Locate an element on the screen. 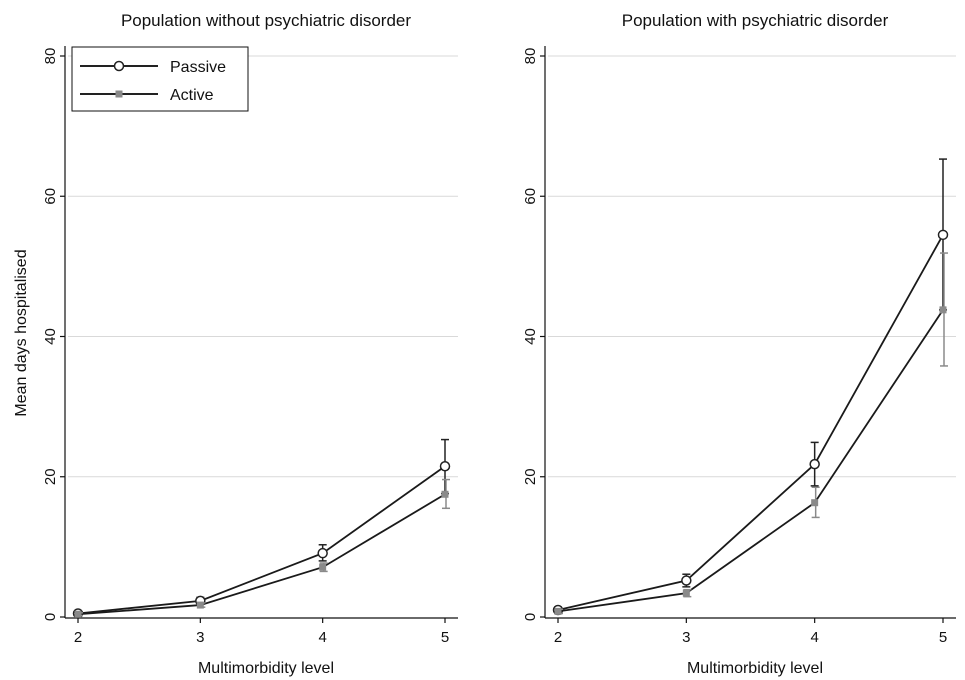 The image size is (965, 680). legend-marker-active is located at coordinates (119, 94).